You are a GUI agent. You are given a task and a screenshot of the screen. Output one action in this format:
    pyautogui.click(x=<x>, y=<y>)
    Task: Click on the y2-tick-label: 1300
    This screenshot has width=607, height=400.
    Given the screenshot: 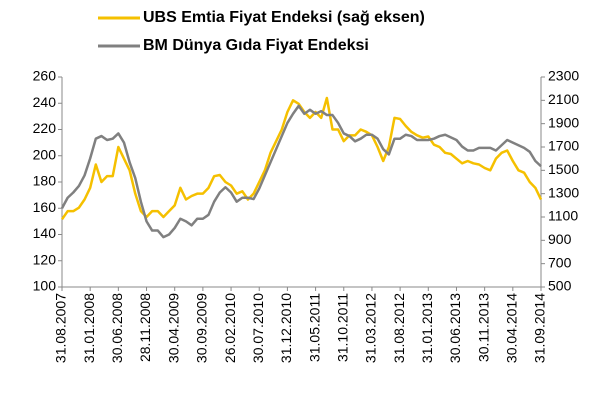 What is the action you would take?
    pyautogui.click(x=563, y=192)
    